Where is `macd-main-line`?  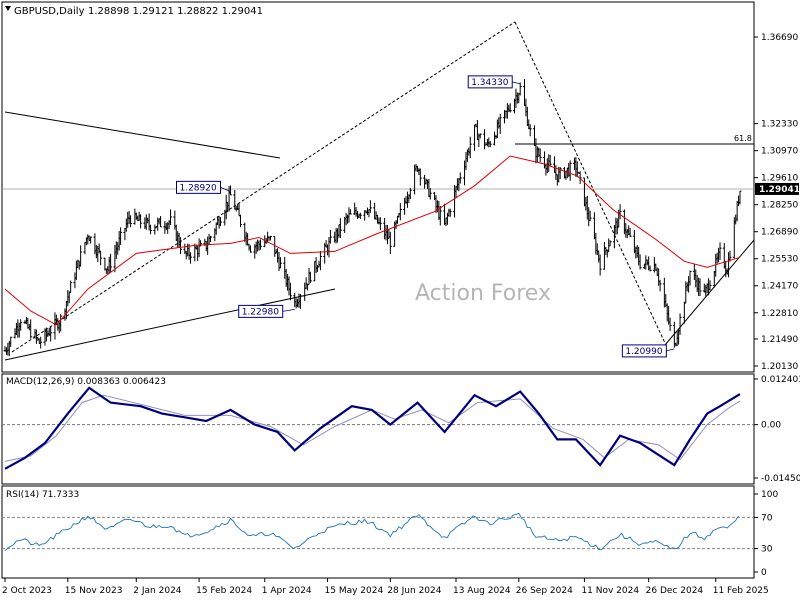 macd-main-line is located at coordinates (372, 428).